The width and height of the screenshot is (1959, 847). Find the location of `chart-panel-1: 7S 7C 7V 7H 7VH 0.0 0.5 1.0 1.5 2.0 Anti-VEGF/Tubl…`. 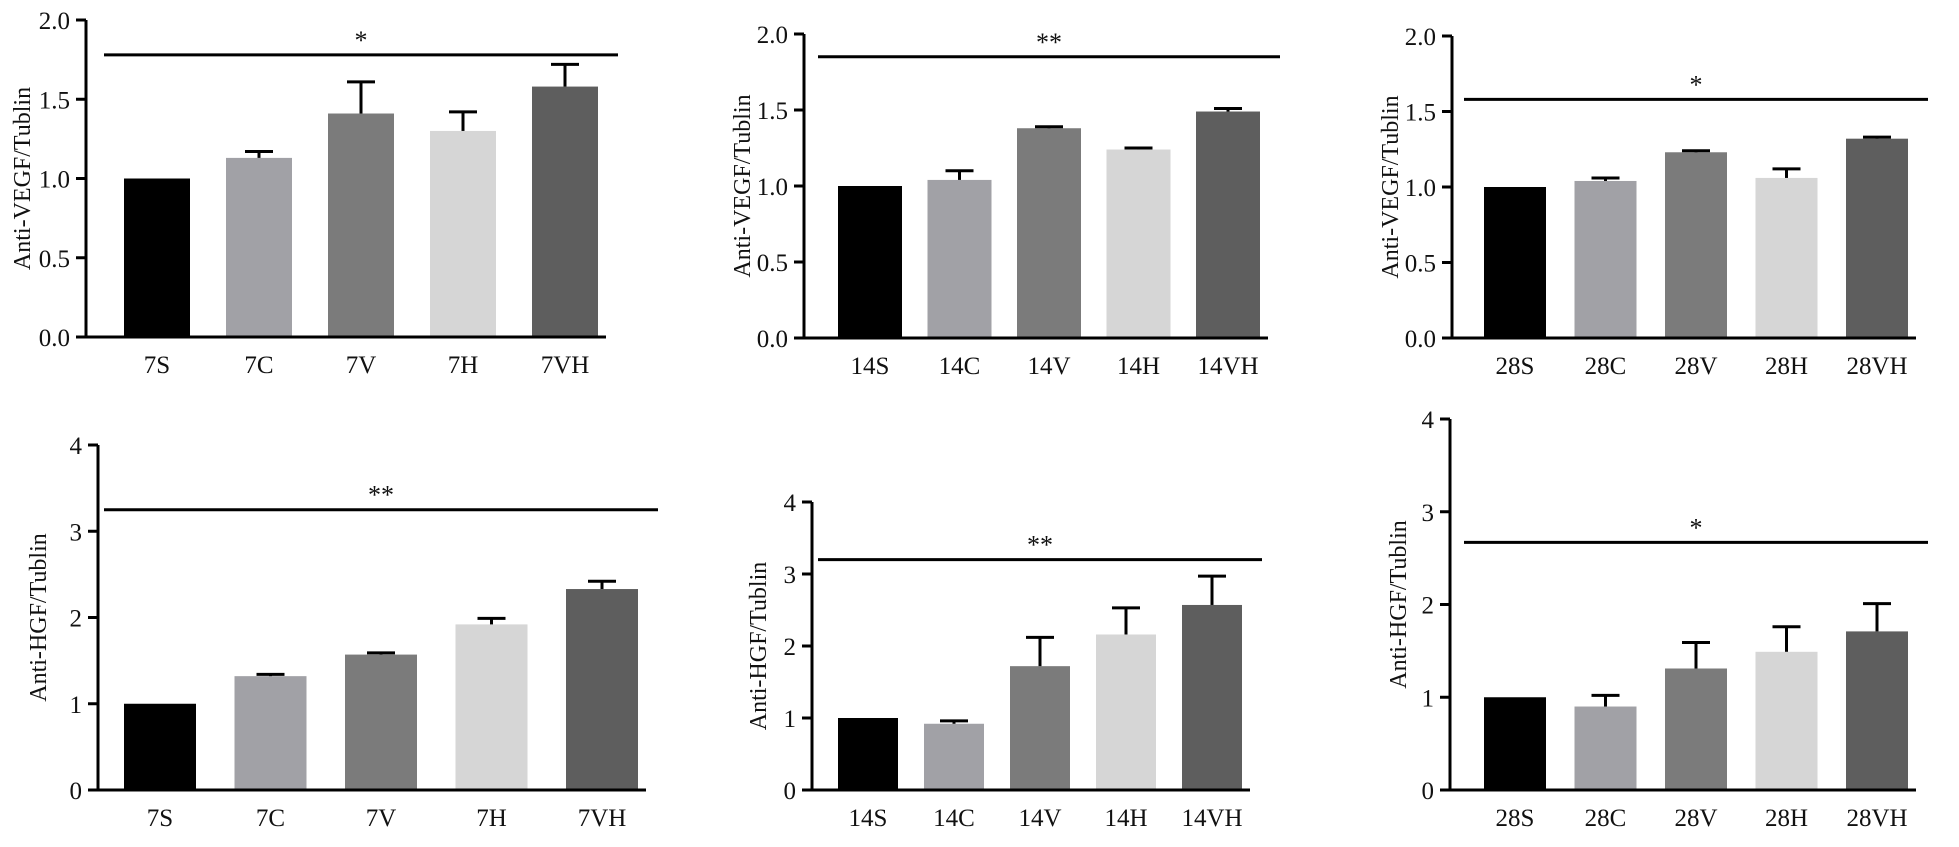

chart-panel-1: 7S 7C 7V 7H 7VH 0.0 0.5 1.0 1.5 2.0 Anti-VEGF/Tubl… is located at coordinates (314, 193).